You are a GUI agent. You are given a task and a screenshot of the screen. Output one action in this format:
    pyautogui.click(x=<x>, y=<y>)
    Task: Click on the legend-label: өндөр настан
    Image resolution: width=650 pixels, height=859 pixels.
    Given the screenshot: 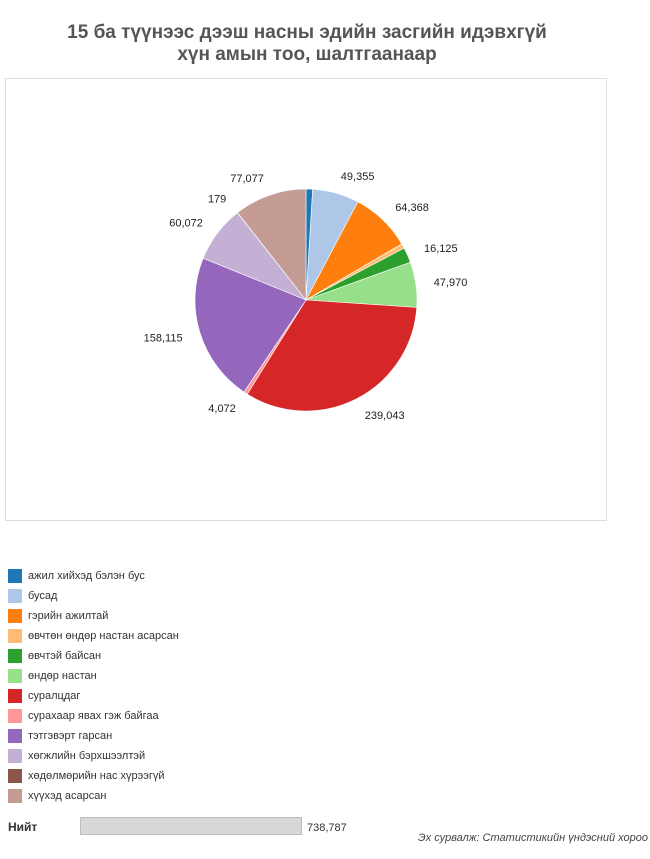 What is the action you would take?
    pyautogui.click(x=62, y=676)
    